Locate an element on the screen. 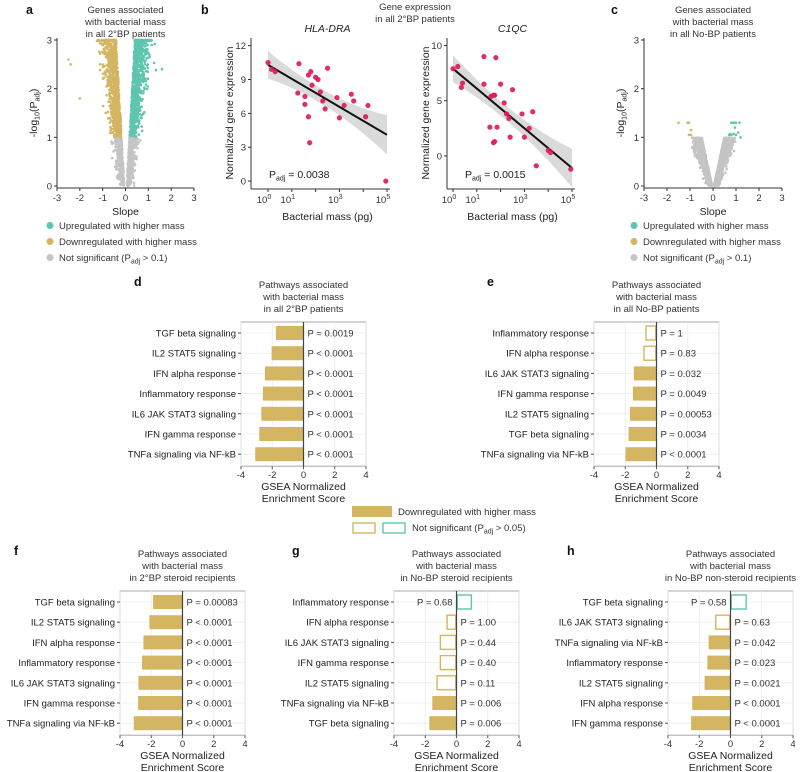 The height and width of the screenshot is (772, 800). x-tick-label: 2 is located at coordinates (171, 198).